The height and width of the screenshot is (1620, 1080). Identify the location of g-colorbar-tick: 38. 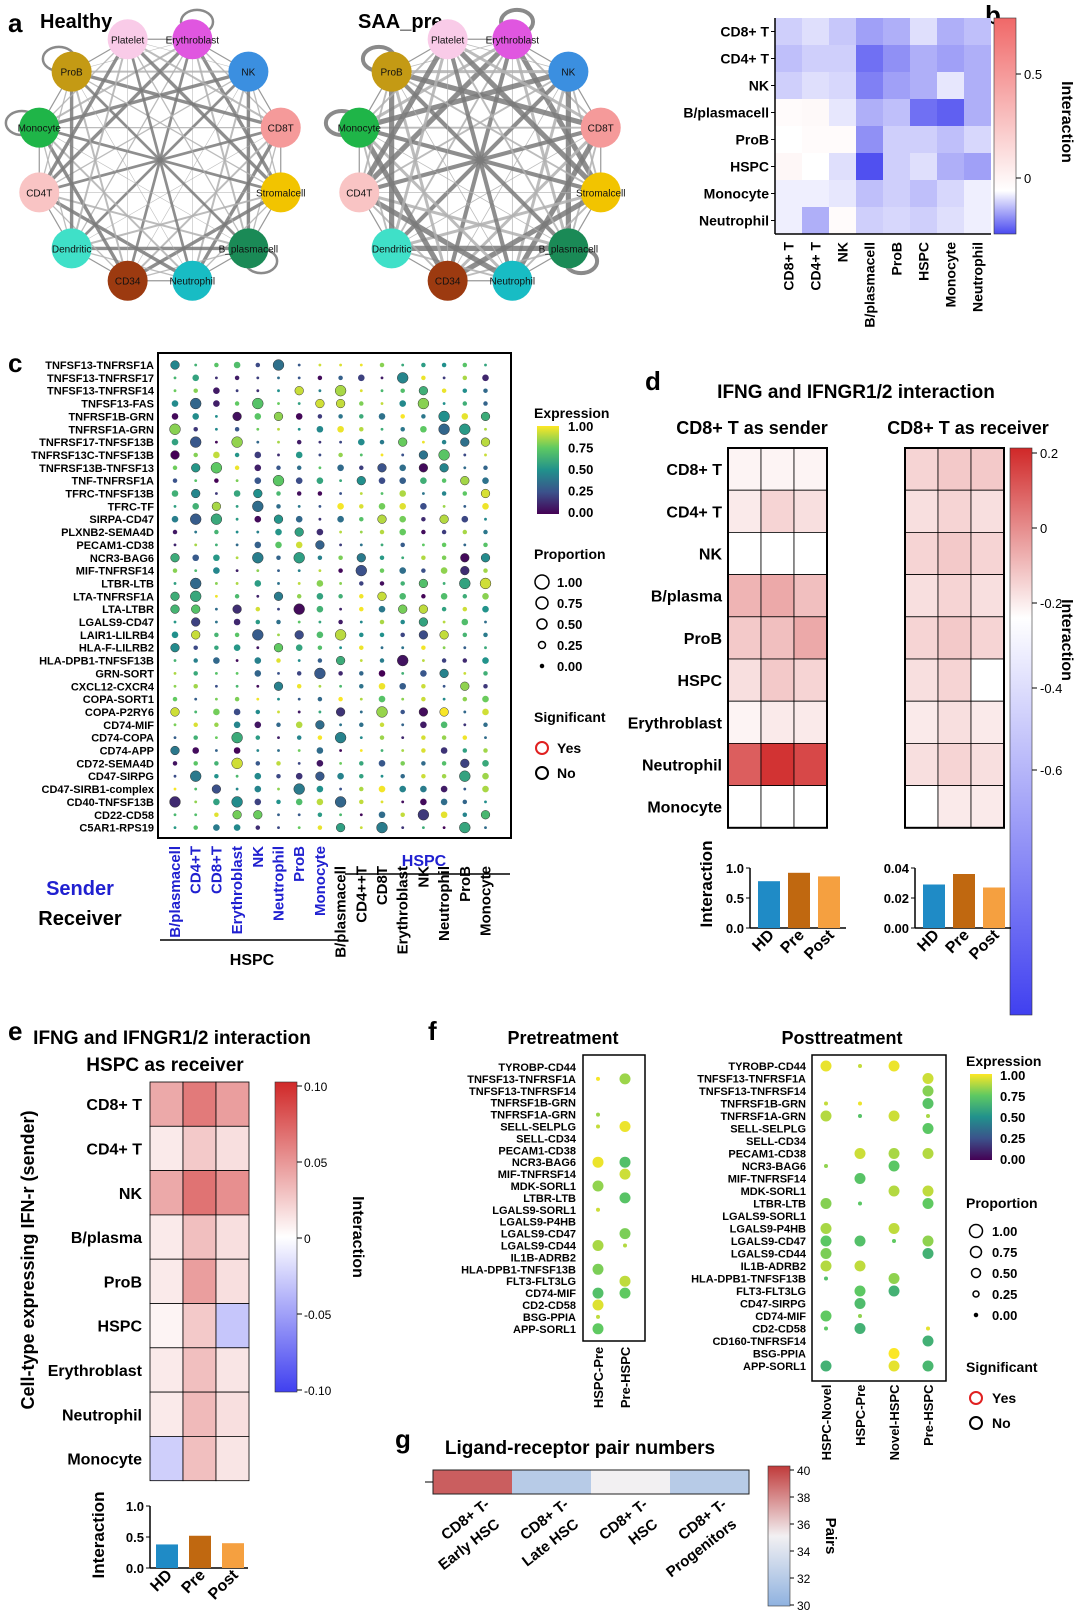
(804, 1498).